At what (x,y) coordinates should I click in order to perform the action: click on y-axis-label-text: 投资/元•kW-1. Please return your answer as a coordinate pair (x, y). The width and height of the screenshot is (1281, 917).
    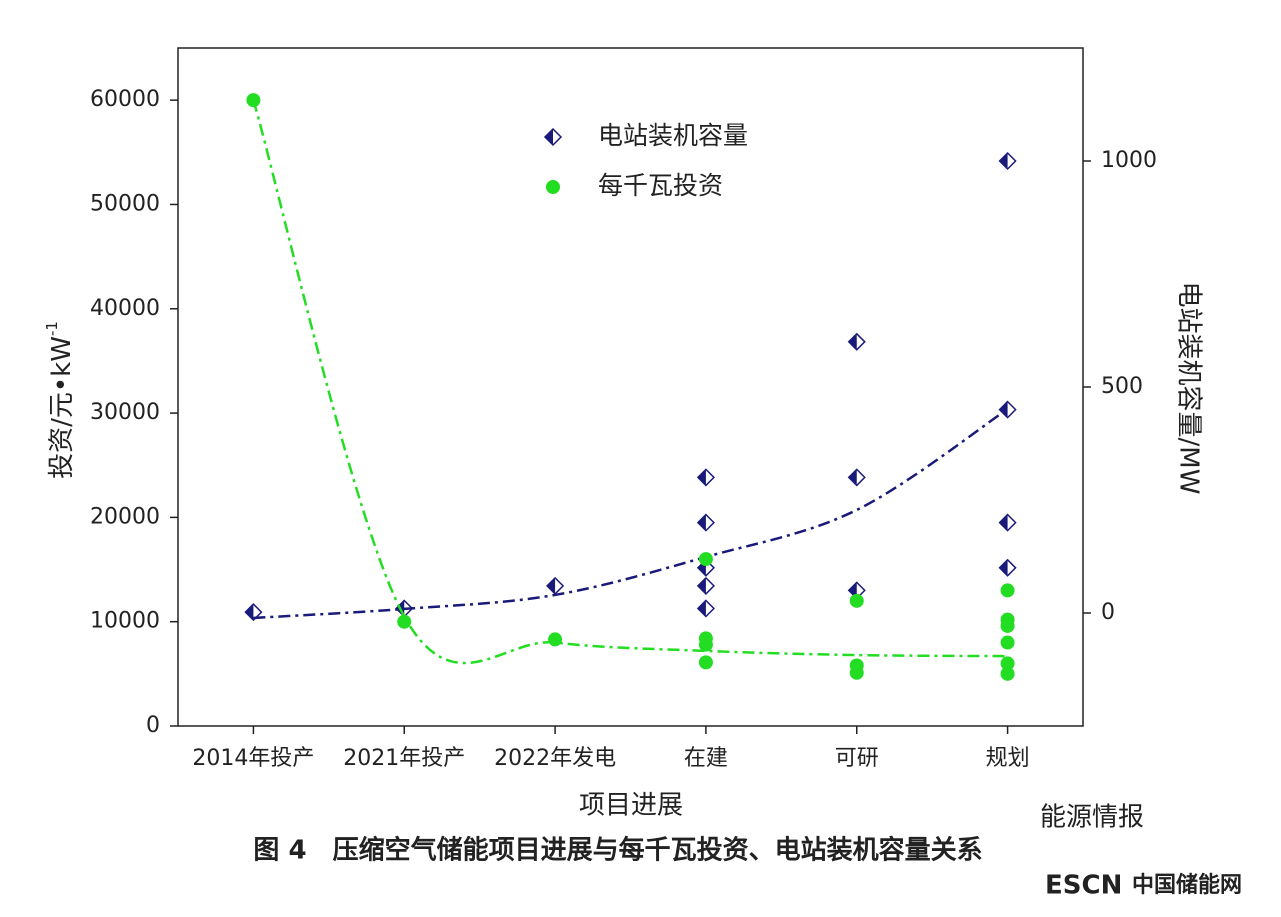
    Looking at the image, I should click on (60, 400).